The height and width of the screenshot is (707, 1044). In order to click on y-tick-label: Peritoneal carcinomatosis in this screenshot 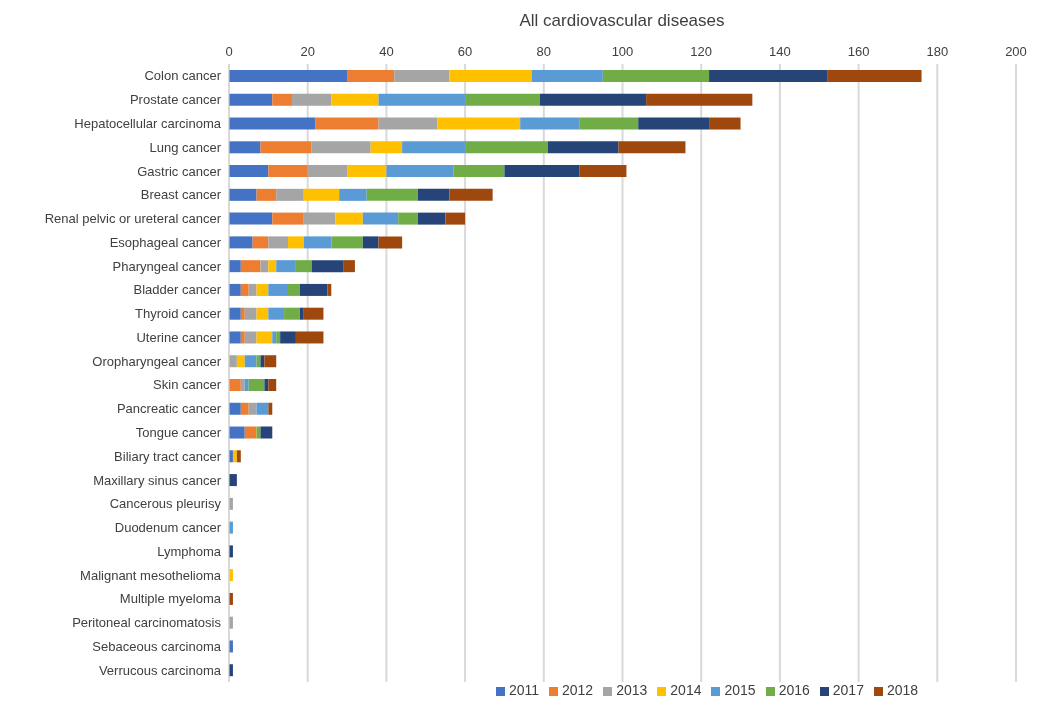, I will do `click(147, 623)`.